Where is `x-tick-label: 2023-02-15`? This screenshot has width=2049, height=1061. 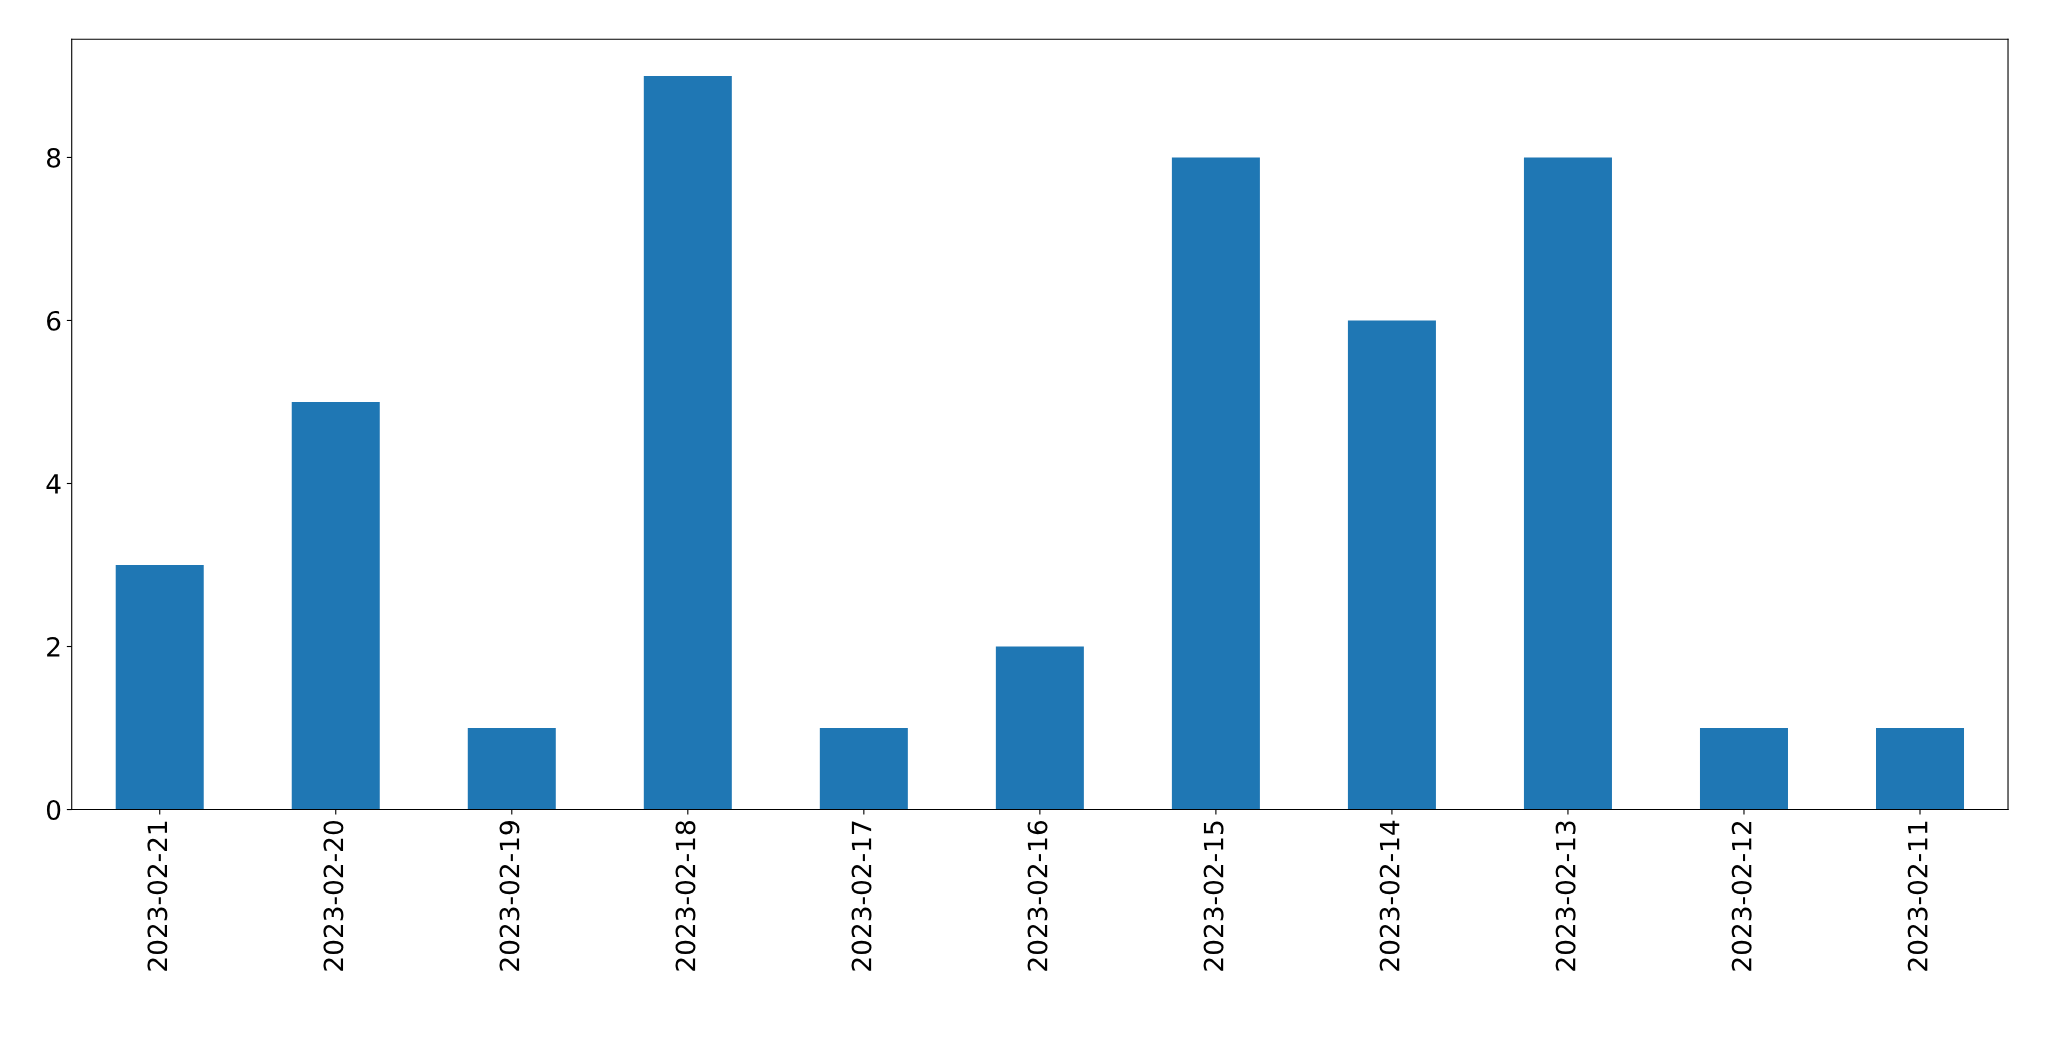
x-tick-label: 2023-02-15 is located at coordinates (1213, 896).